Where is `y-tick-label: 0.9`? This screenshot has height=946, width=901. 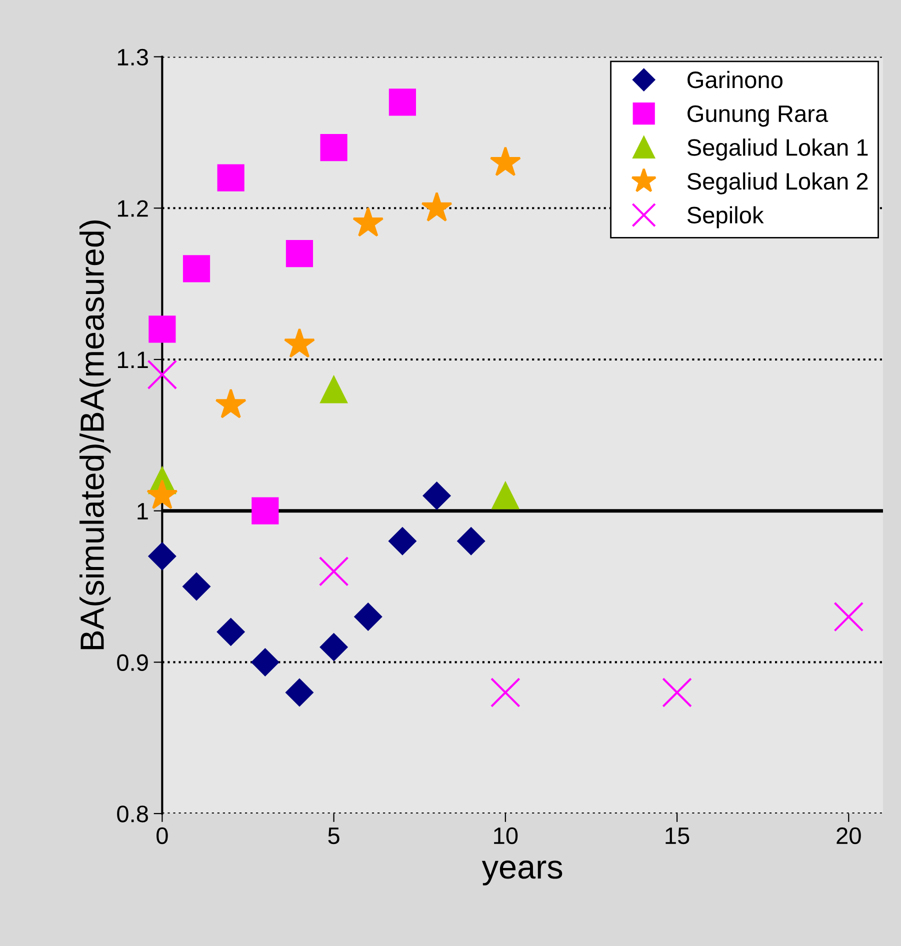
y-tick-label: 0.9 is located at coordinates (132, 662).